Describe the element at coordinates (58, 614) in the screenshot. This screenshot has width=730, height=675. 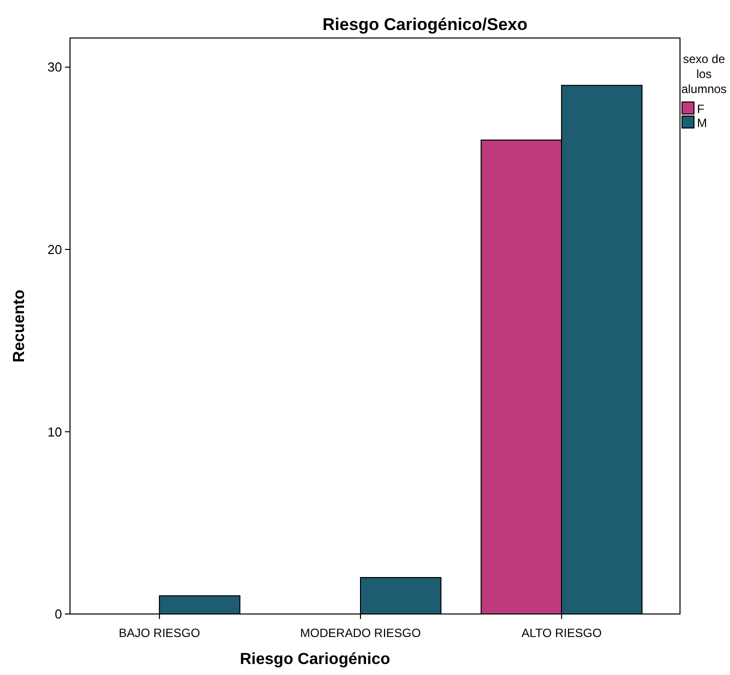
I see `y-tick-label: 0` at that location.